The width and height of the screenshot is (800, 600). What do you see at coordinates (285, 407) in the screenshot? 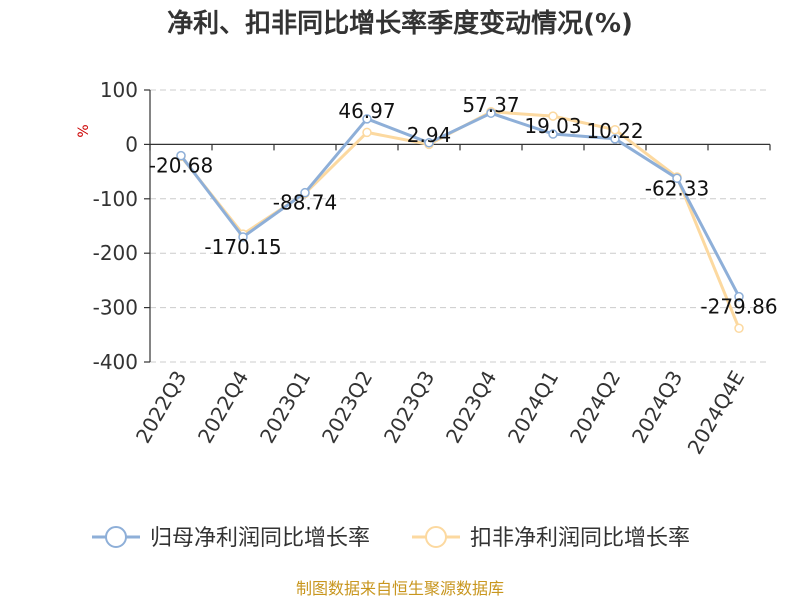
I see `x-tick-label: 2023Q1` at bounding box center [285, 407].